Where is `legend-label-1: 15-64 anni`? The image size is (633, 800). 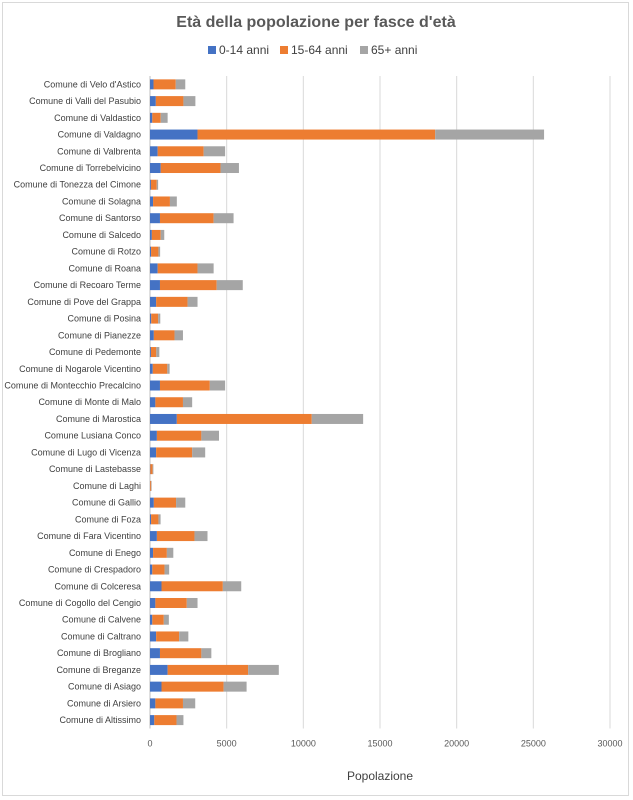
legend-label-1: 15-64 anni is located at coordinates (319, 50).